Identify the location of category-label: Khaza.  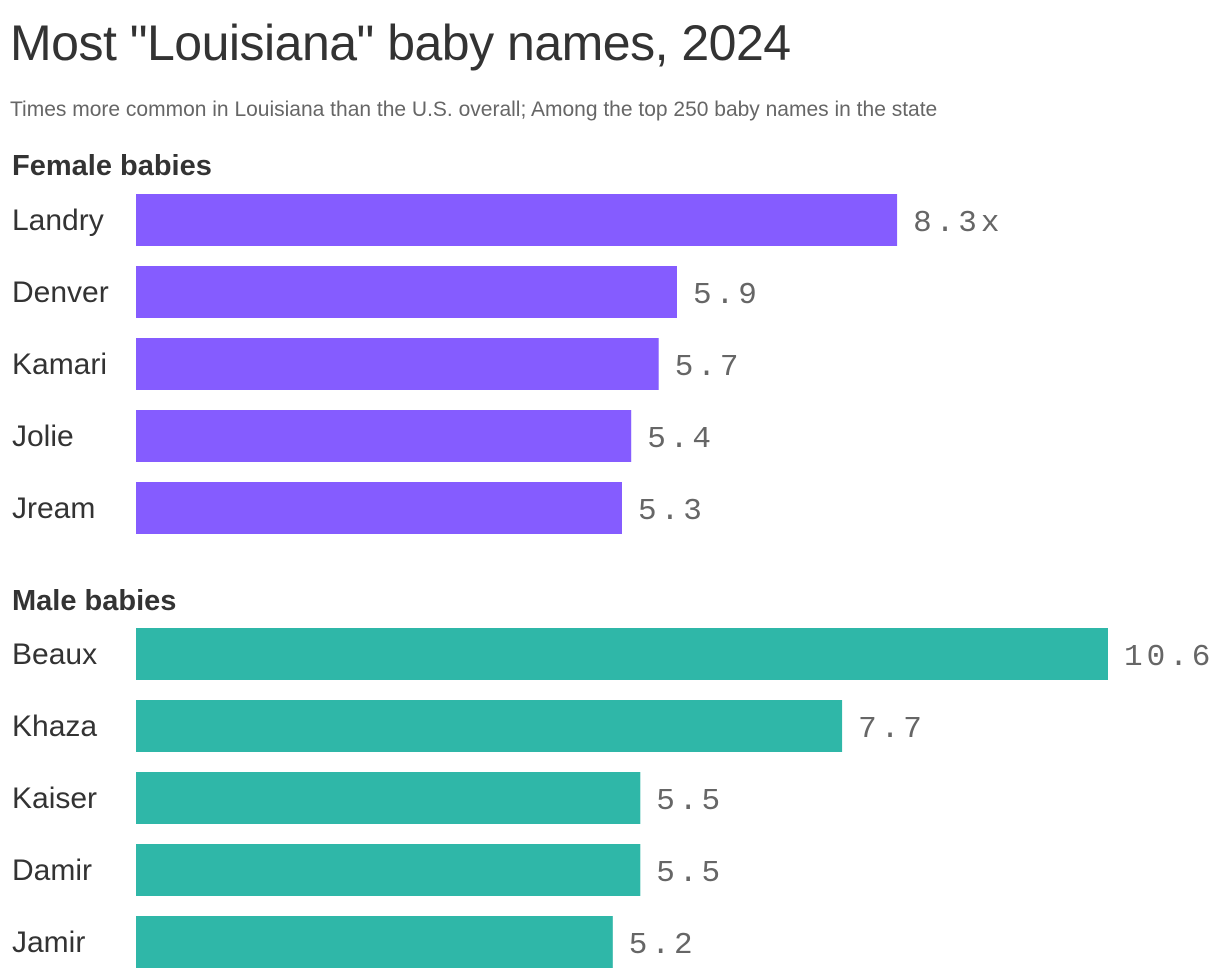
(54, 726).